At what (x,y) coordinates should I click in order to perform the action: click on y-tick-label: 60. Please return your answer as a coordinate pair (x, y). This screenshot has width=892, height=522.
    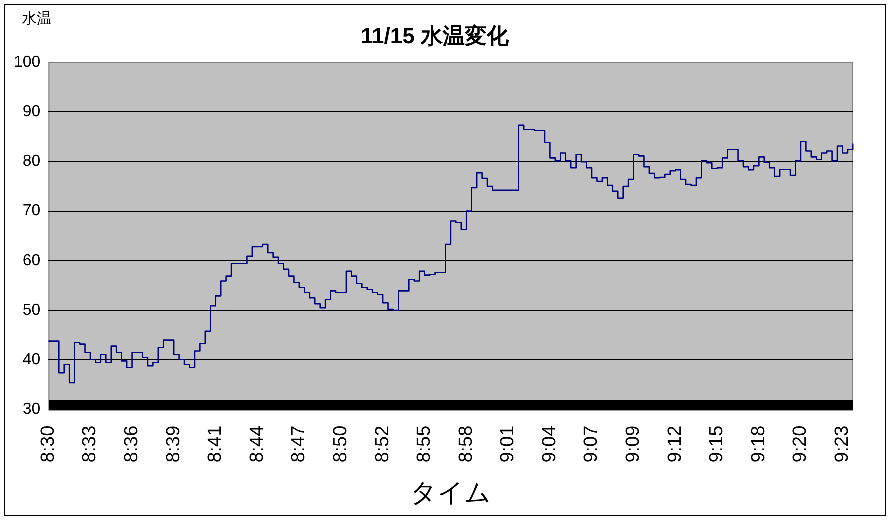
    Looking at the image, I should click on (31, 261).